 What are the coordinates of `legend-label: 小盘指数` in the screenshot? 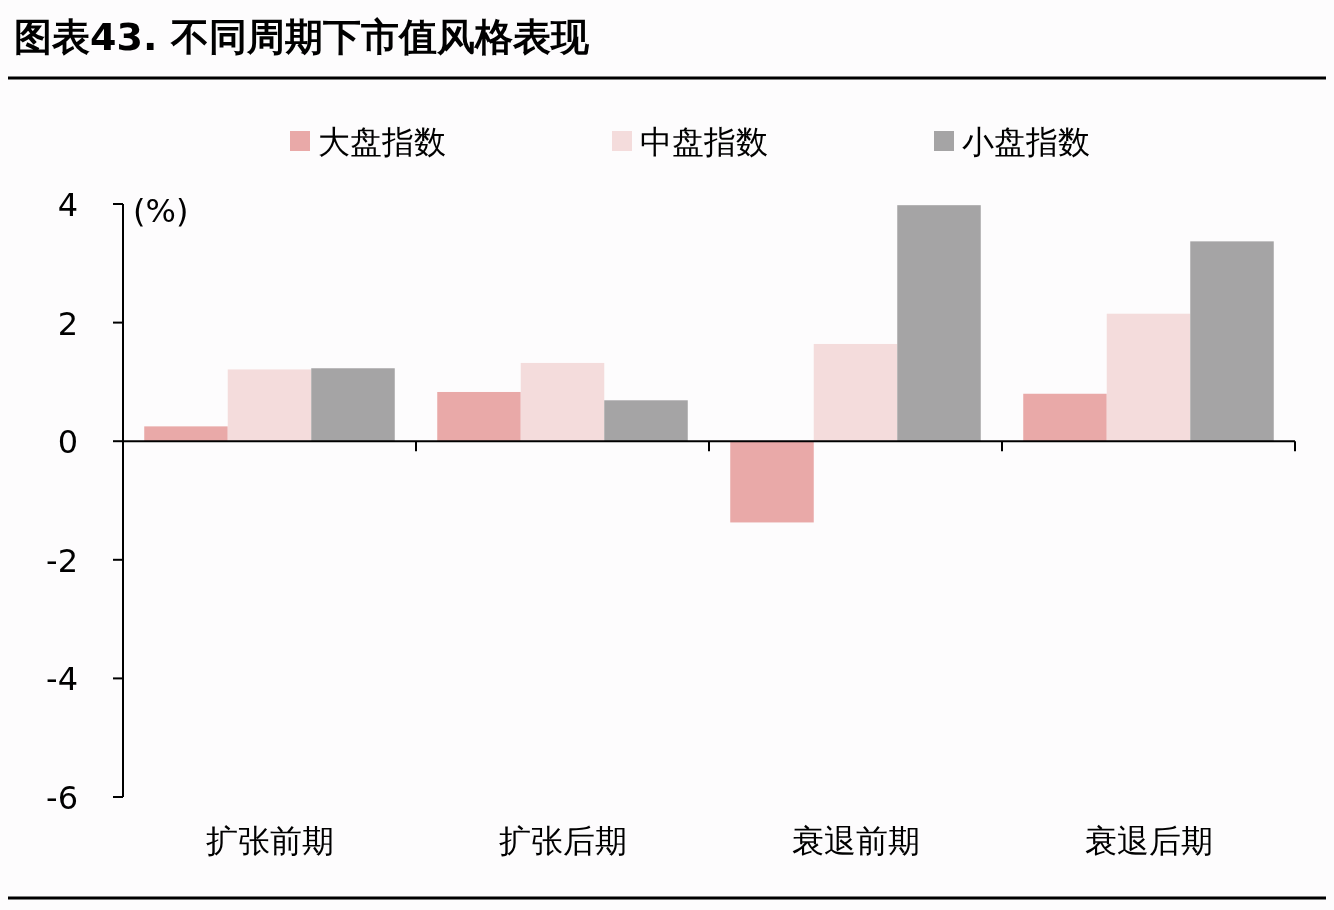 It's located at (1026, 142).